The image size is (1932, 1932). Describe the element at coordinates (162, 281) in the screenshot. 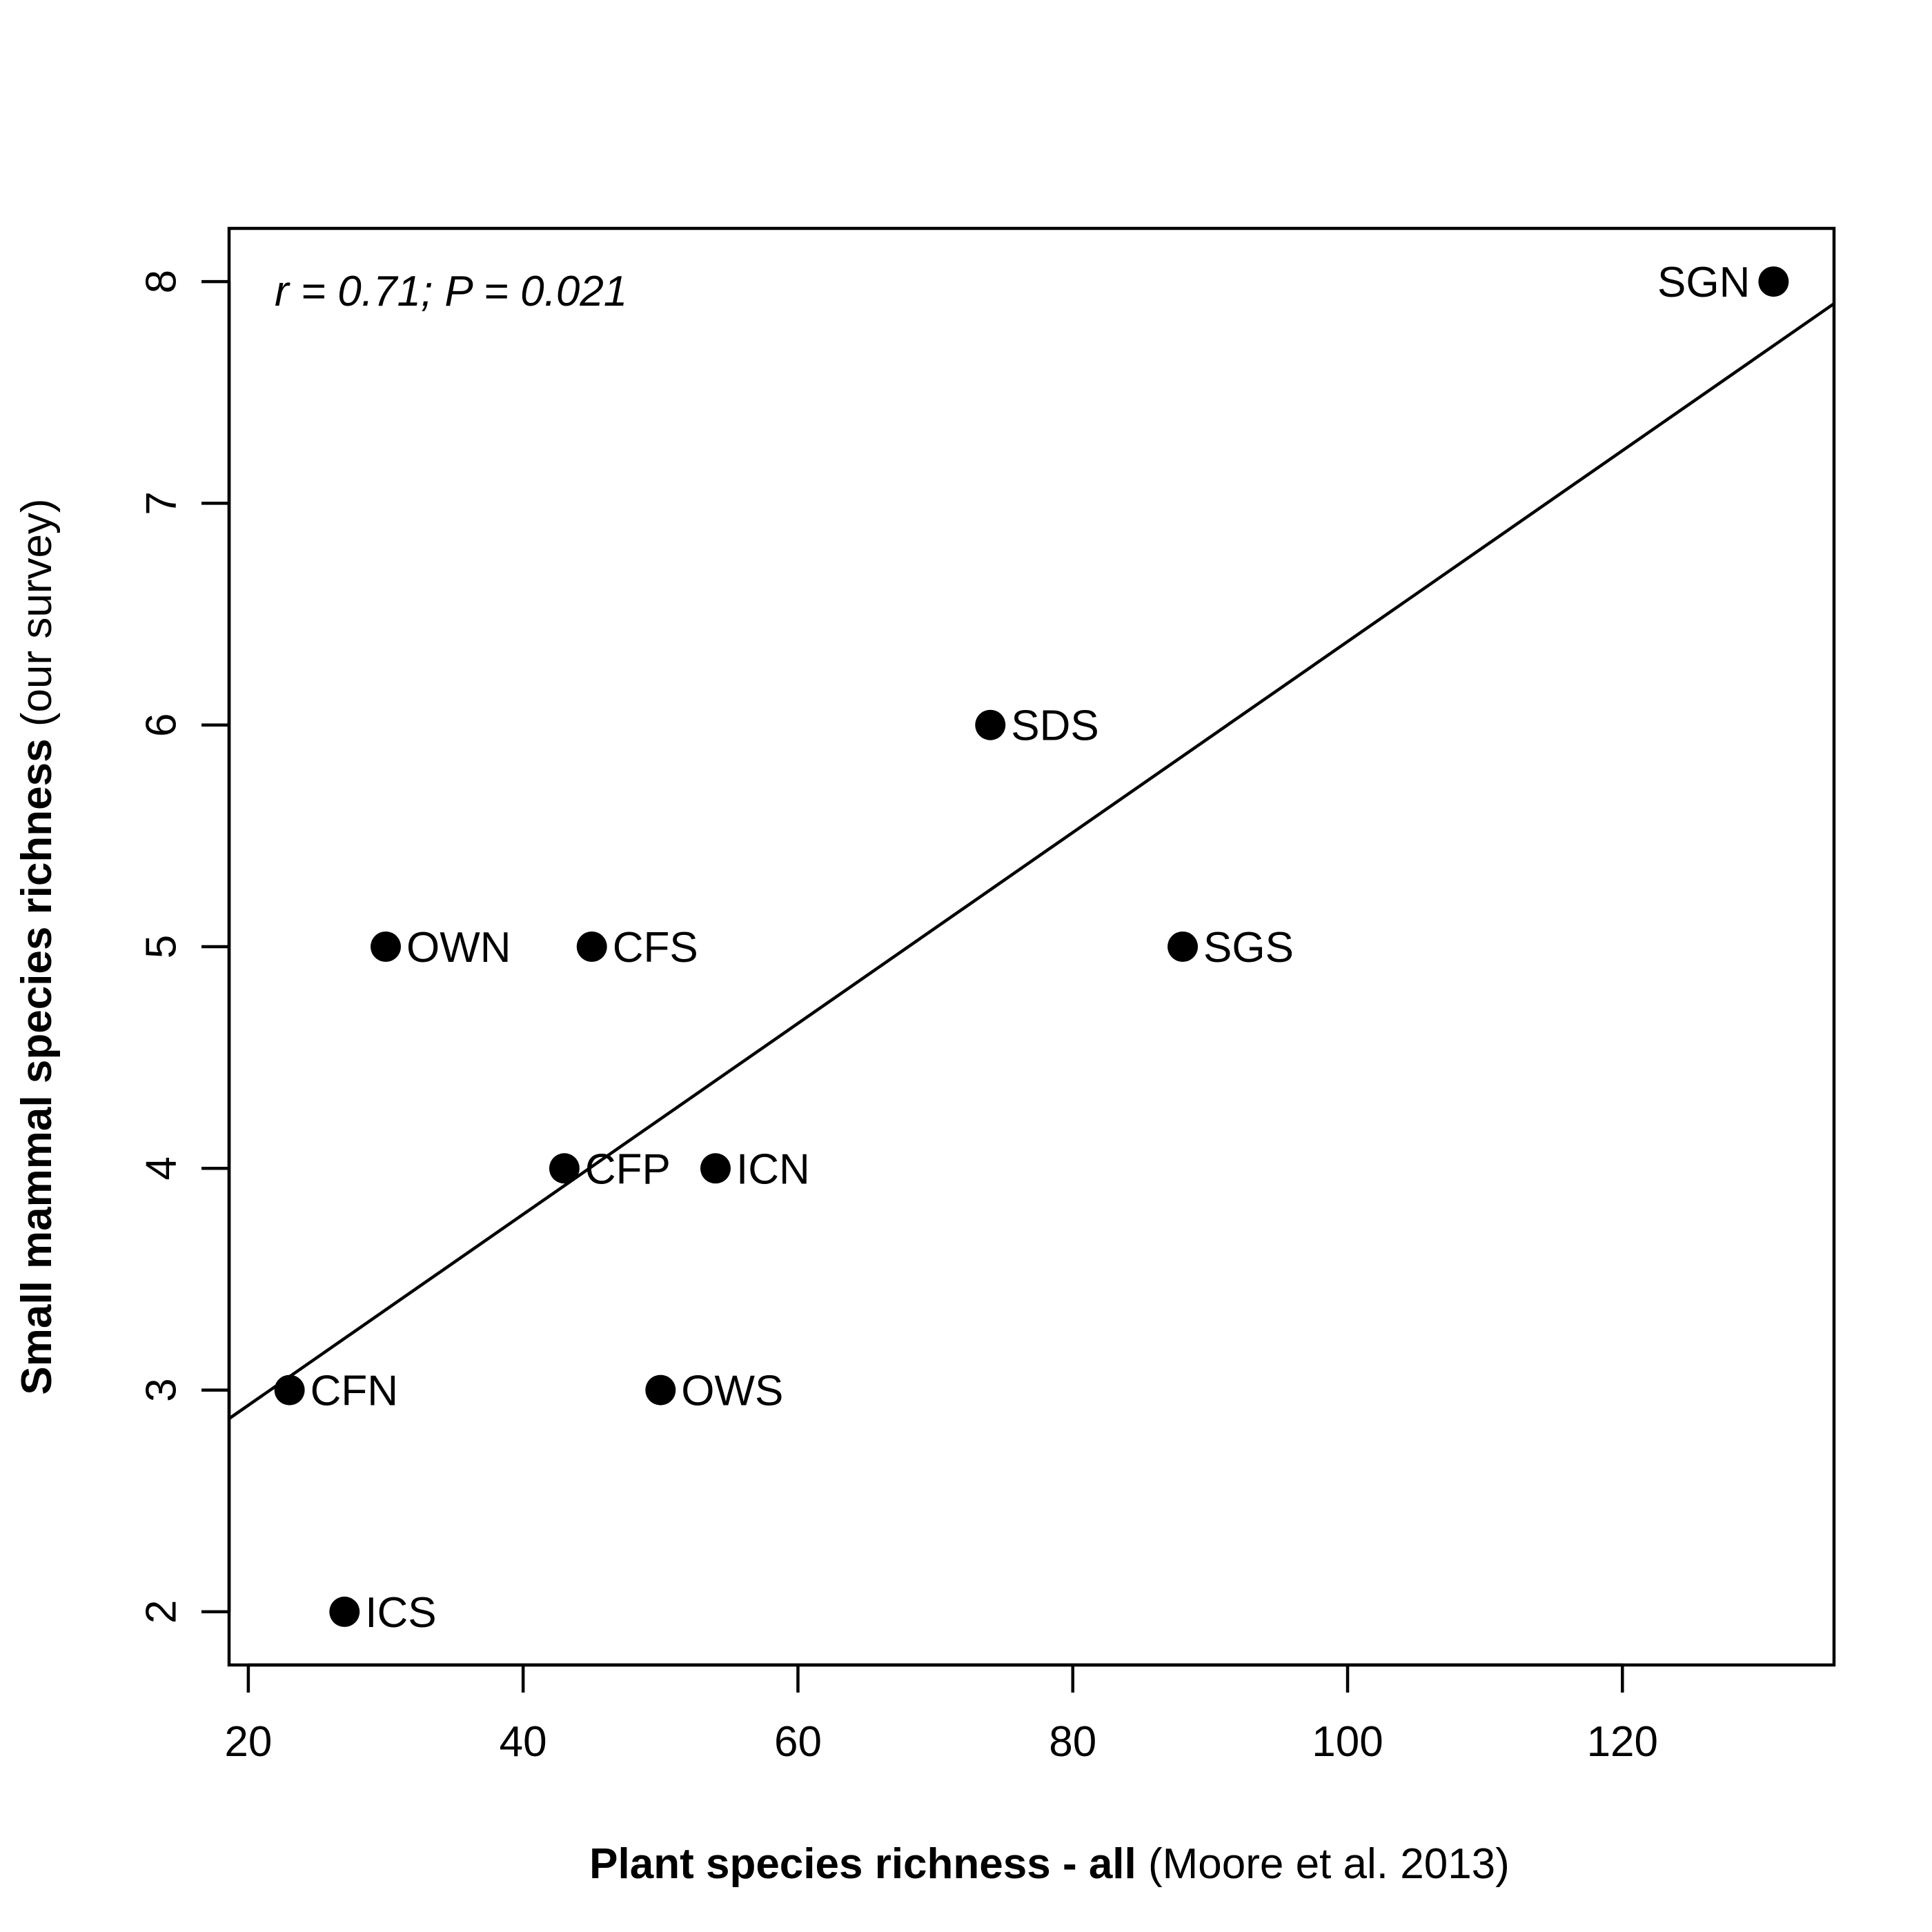

I see `y-tick-label: 8` at that location.